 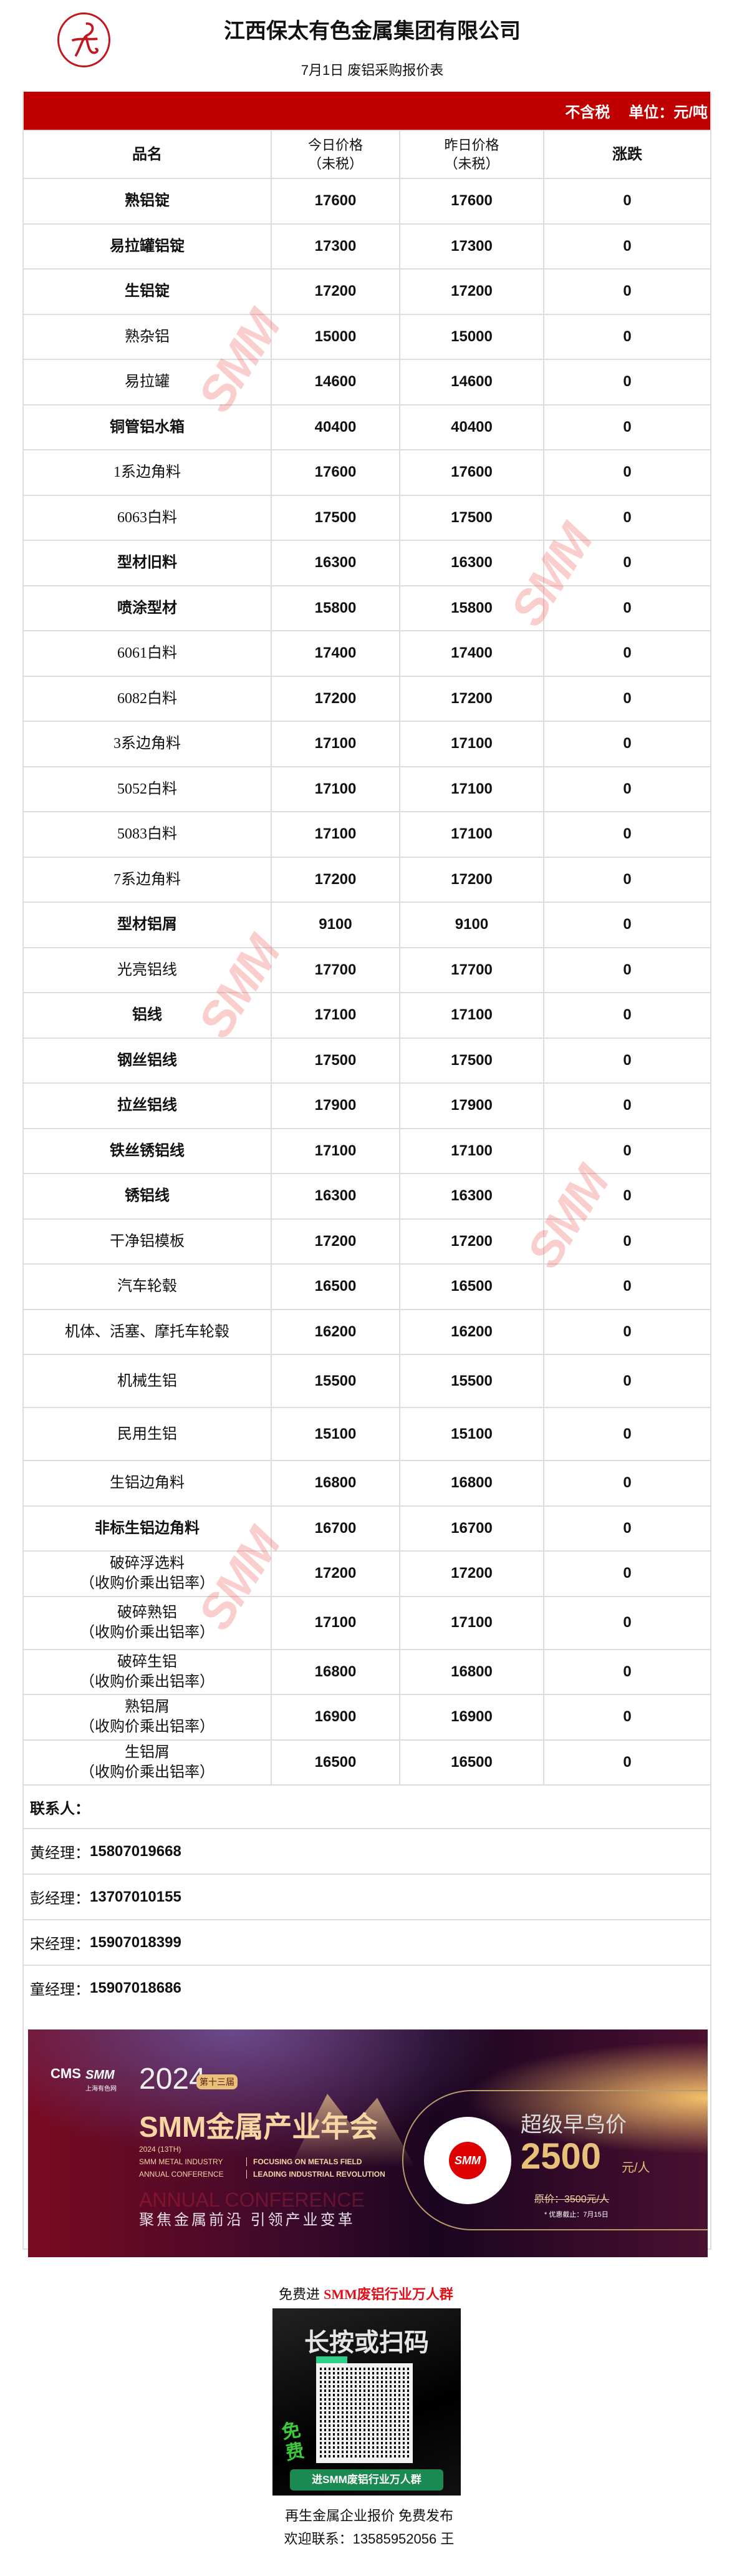 I want to click on yesterday-price: 16200, so click(x=471, y=1332).